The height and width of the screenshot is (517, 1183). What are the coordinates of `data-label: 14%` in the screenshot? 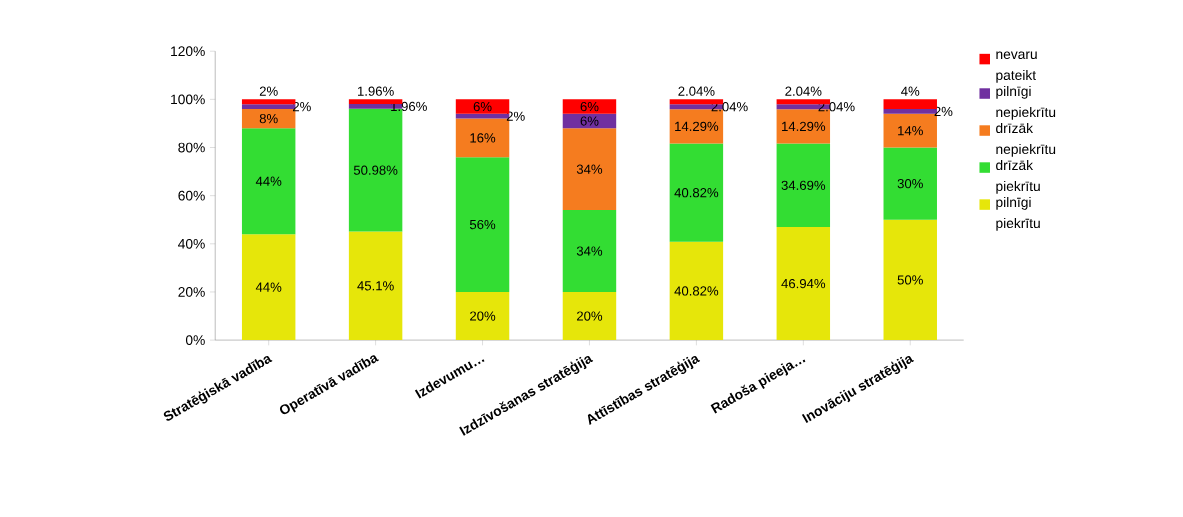 It's located at (910, 130).